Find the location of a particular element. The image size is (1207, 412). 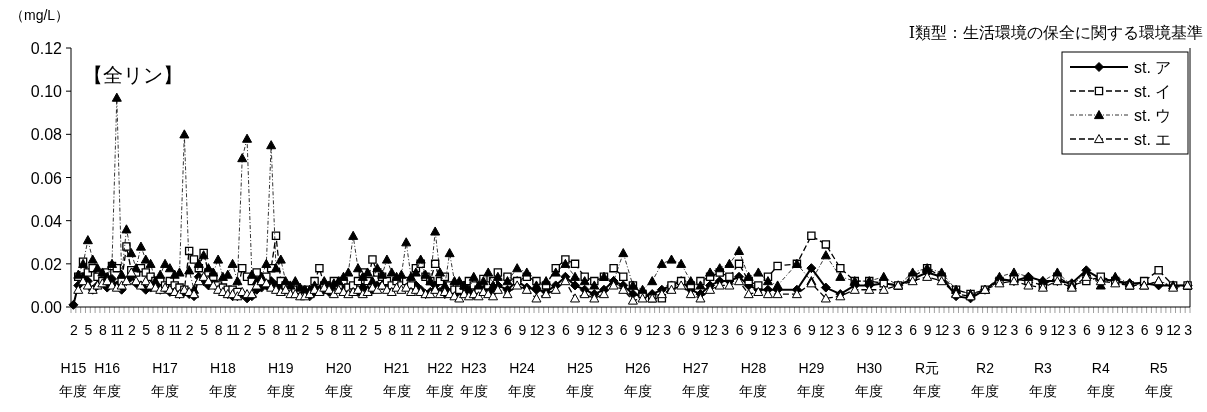

category-label: H19年度 is located at coordinates (280, 379).